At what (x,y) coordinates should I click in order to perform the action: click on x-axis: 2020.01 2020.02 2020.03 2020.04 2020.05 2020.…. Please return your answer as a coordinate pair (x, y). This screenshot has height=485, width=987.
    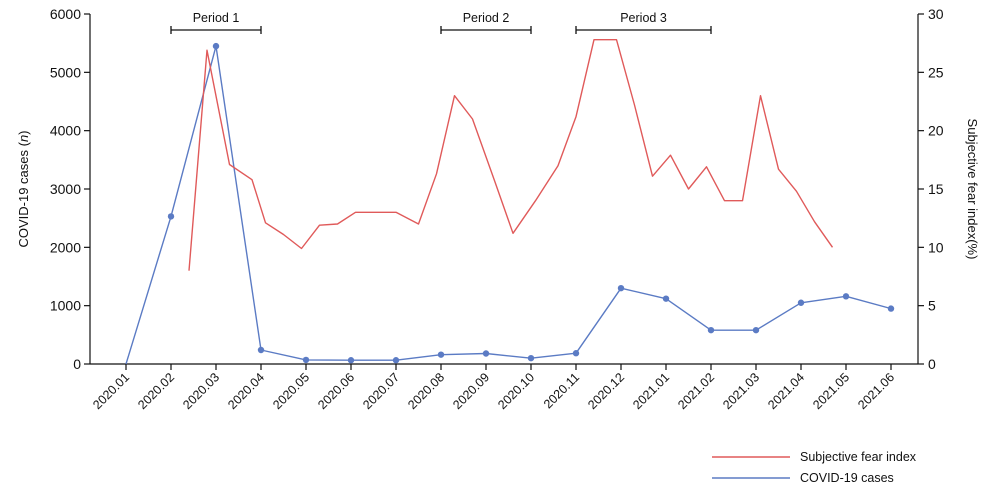
    Looking at the image, I should click on (504, 387).